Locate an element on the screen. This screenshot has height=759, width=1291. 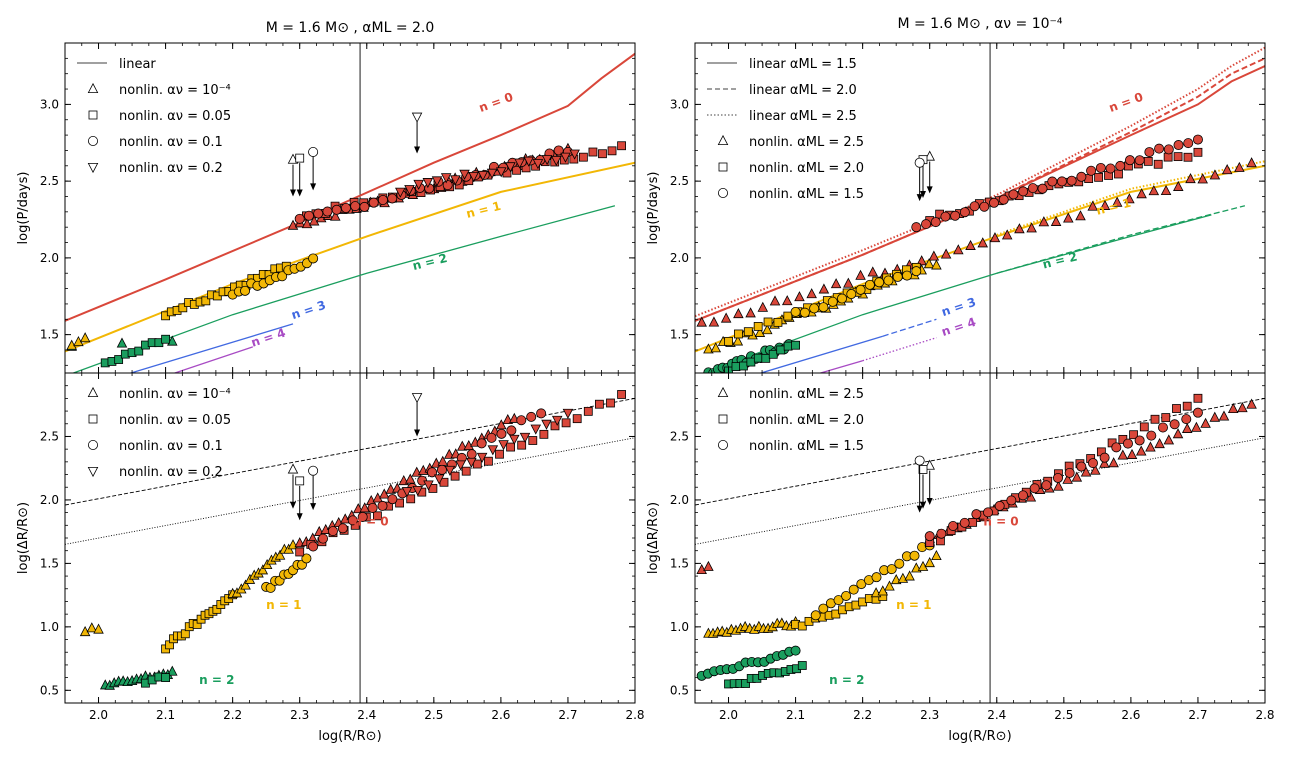
data-point-n1-square is located at coordinates (728, 341).